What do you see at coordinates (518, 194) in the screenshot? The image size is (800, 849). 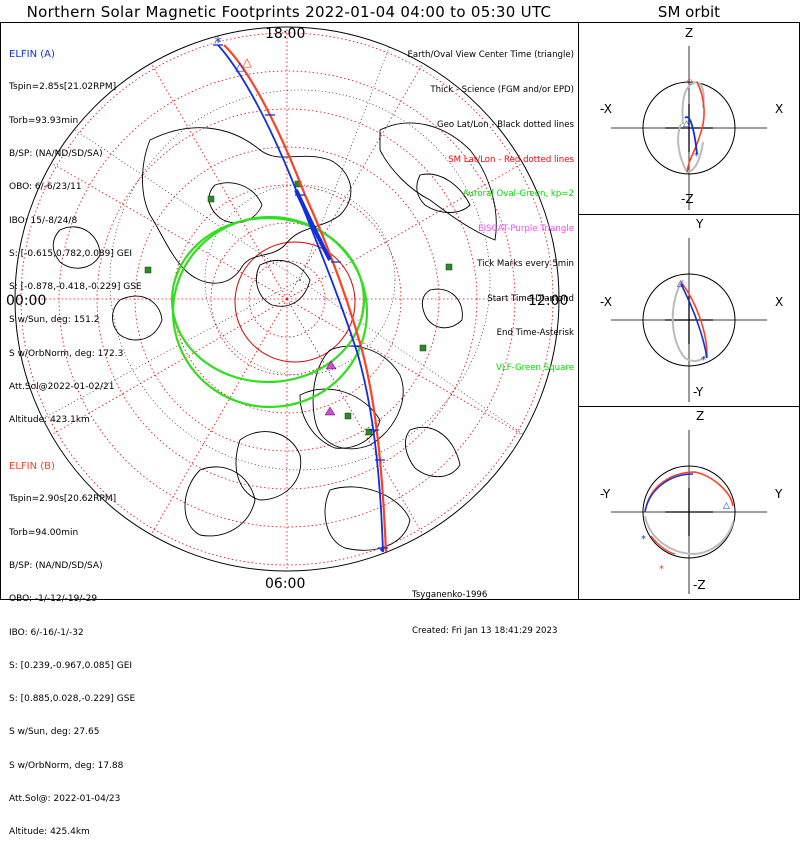 I see `legend-item: Auroral Oval-Green, kp=2` at bounding box center [518, 194].